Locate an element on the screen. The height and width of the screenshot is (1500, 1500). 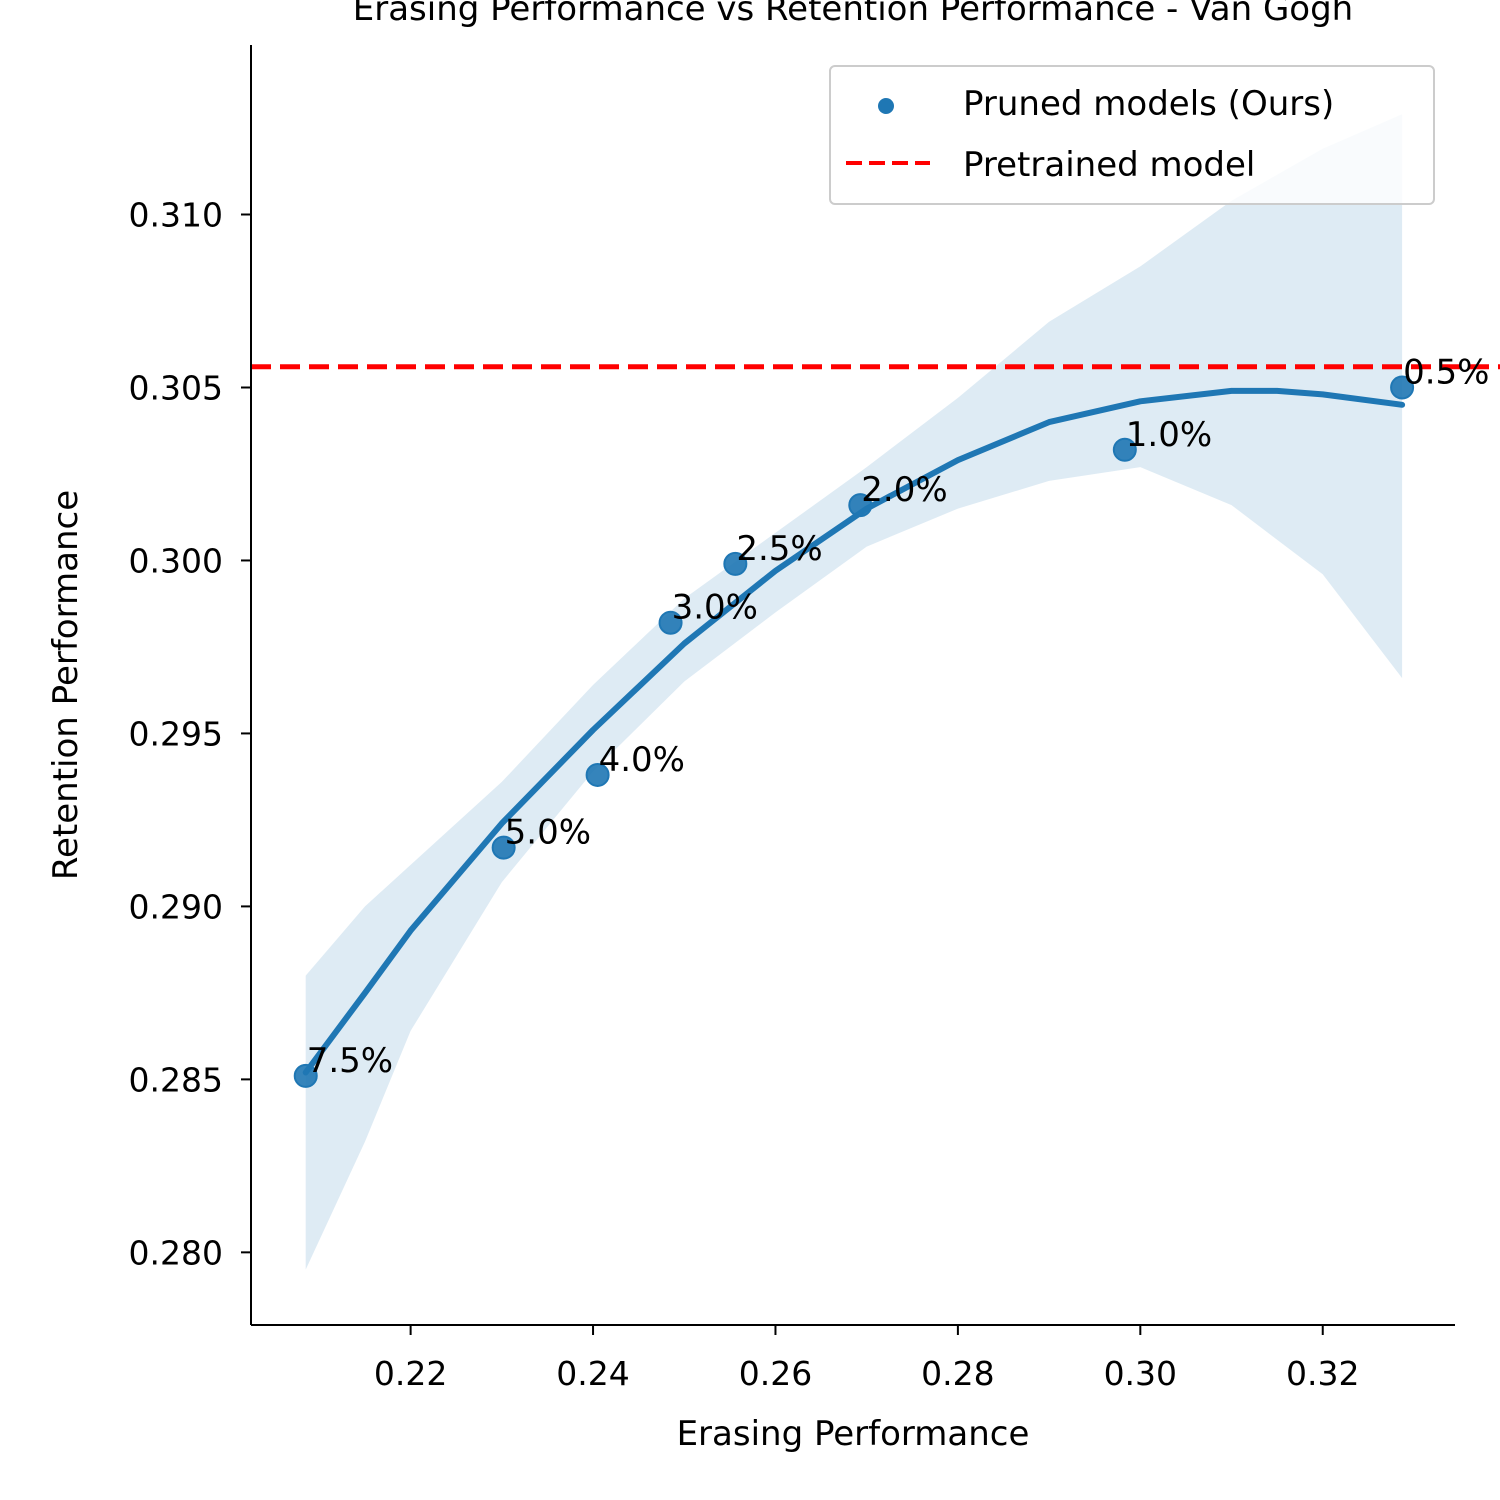
point-label: 5.0% is located at coordinates (548, 833).